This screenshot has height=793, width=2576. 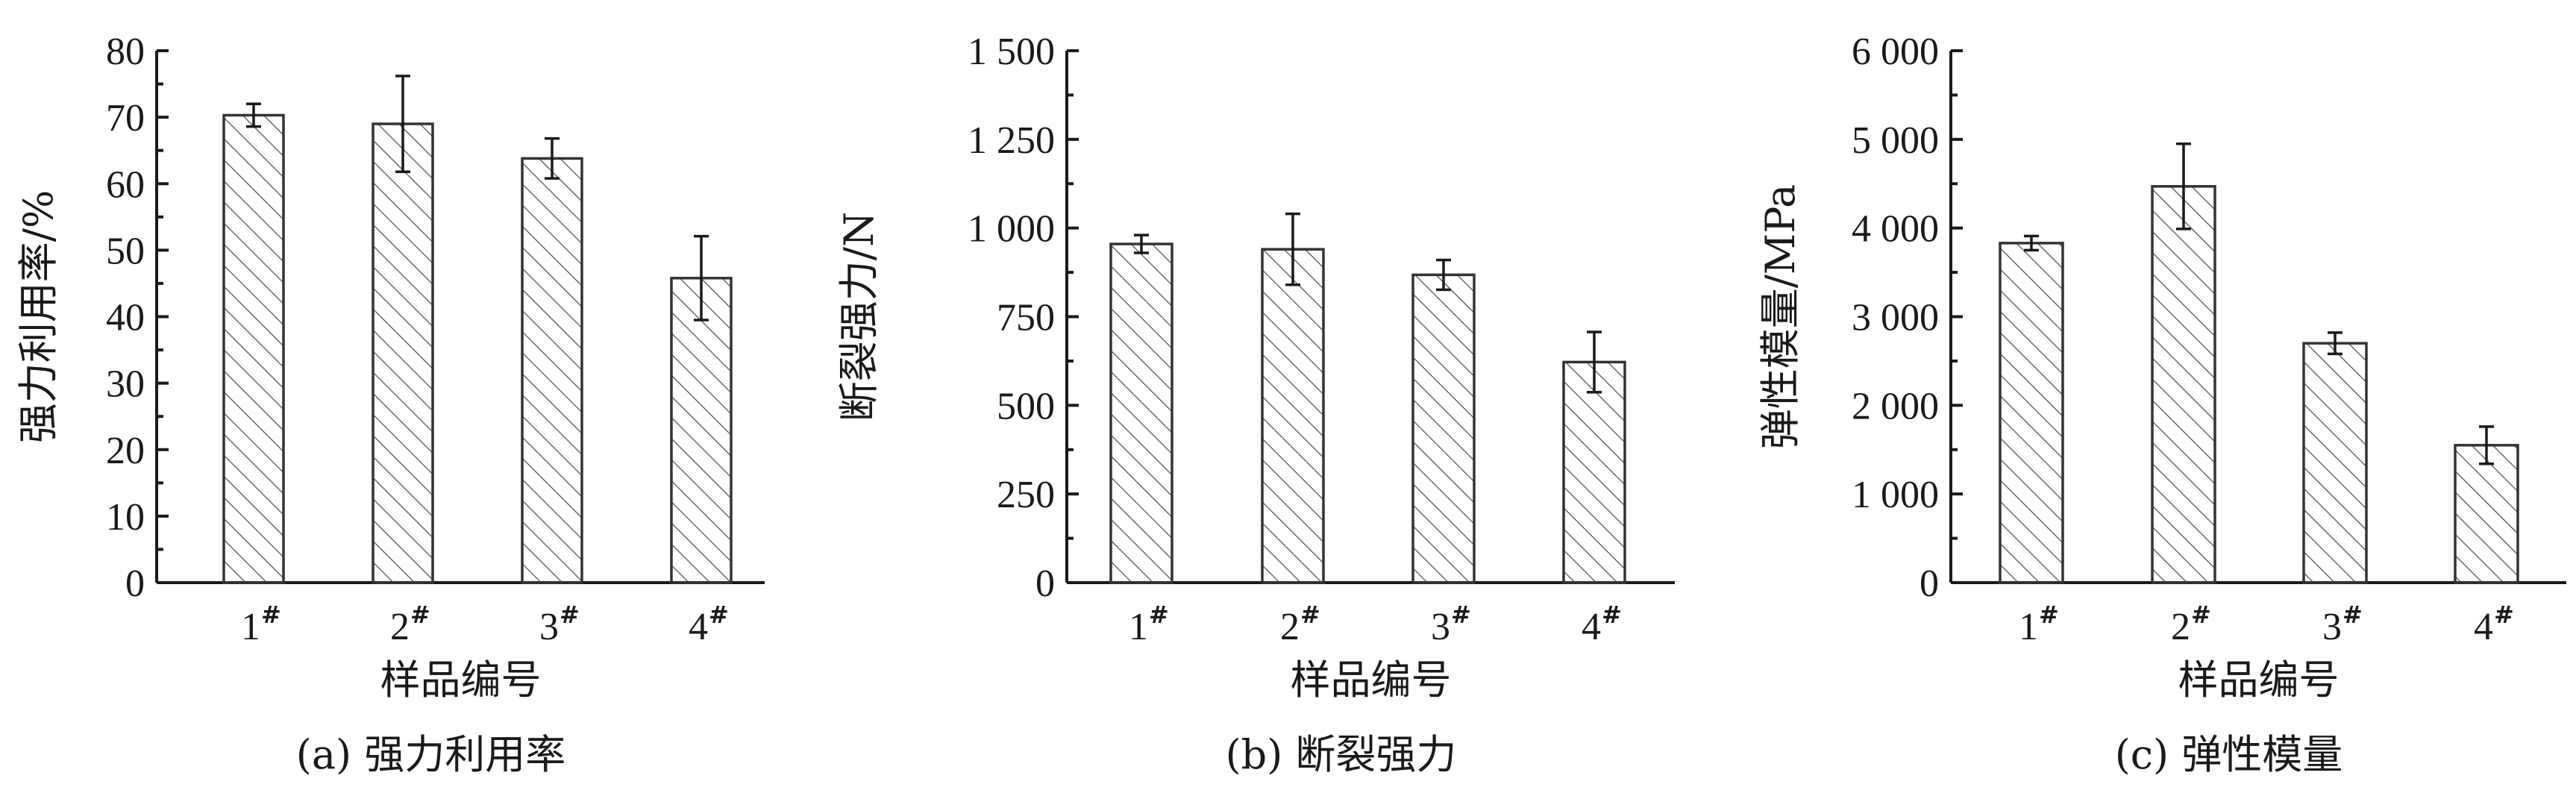 What do you see at coordinates (125, 184) in the screenshot?
I see `y-tick-label: 60` at bounding box center [125, 184].